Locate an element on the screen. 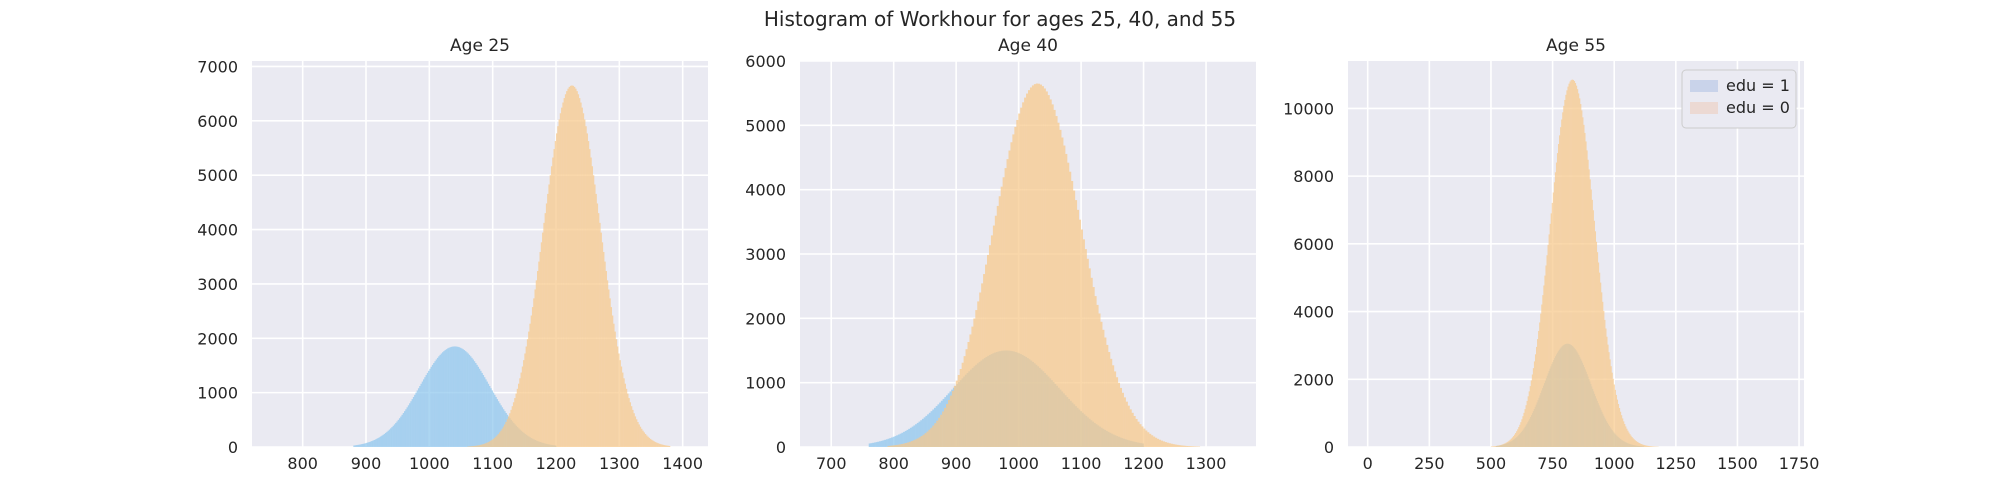 This screenshot has height=500, width=2000. x-tick-label: 500 is located at coordinates (1491, 463).